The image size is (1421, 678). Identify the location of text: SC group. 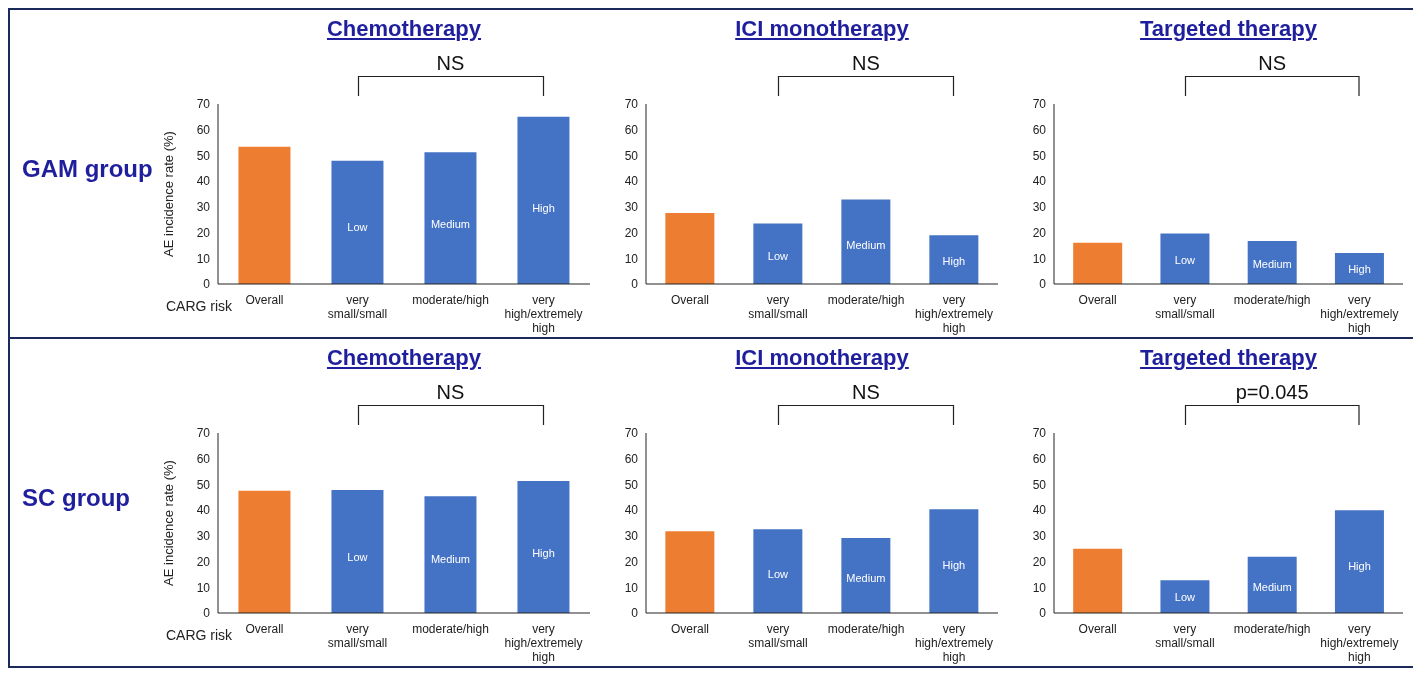
(76, 498).